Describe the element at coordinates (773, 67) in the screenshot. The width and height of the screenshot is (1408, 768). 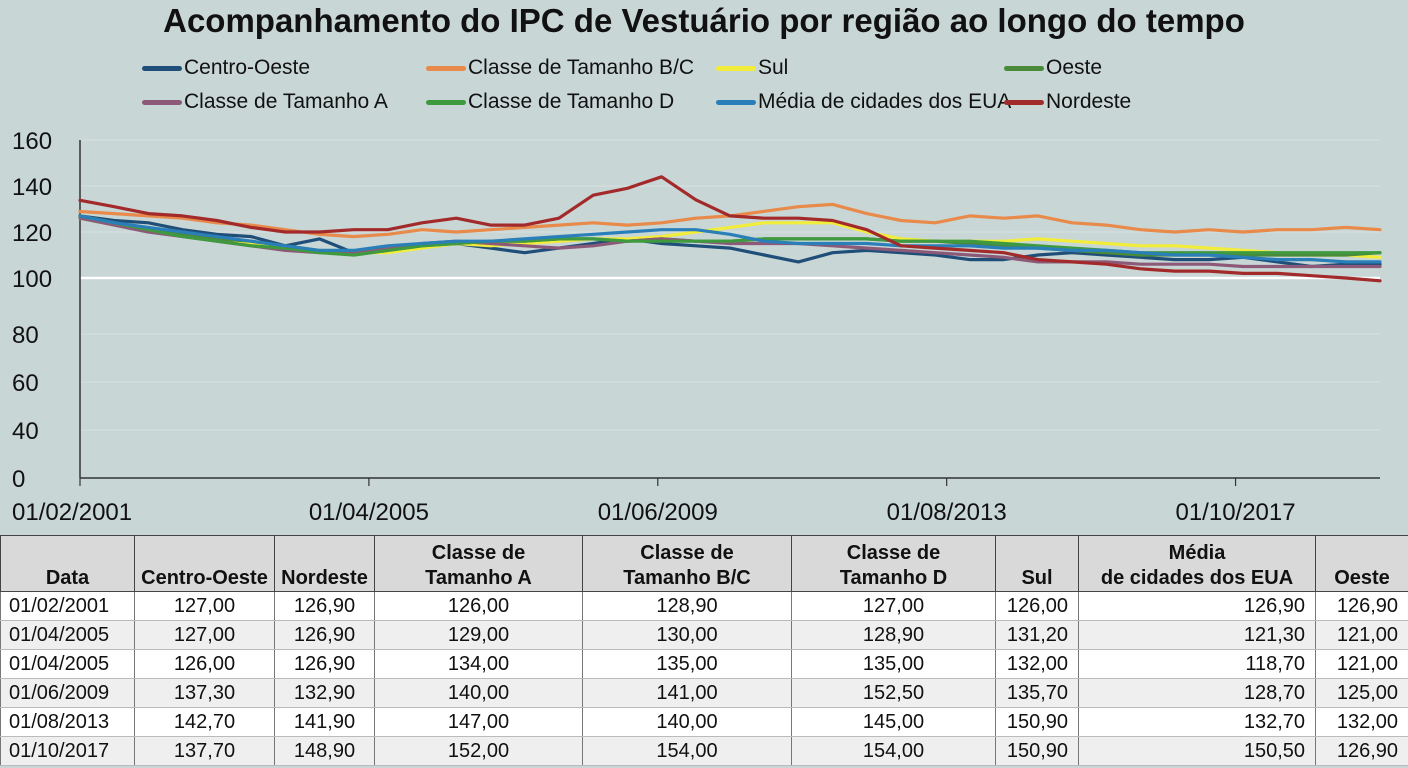
I see `legend-label: Sul` at that location.